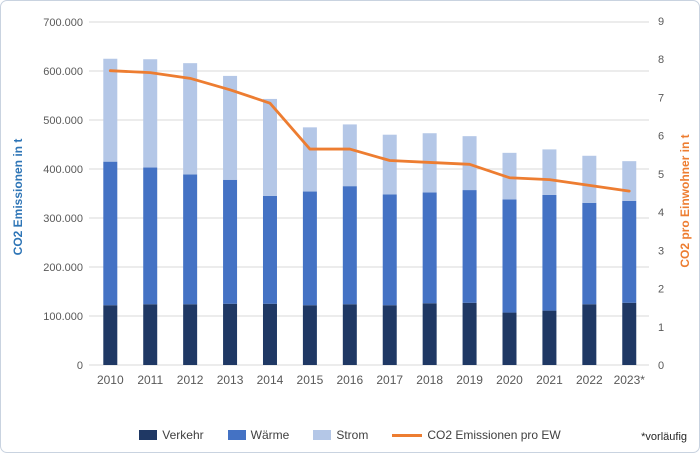 The width and height of the screenshot is (700, 453). Describe the element at coordinates (63, 268) in the screenshot. I see `y-axis-tick-left: 200.000` at that location.